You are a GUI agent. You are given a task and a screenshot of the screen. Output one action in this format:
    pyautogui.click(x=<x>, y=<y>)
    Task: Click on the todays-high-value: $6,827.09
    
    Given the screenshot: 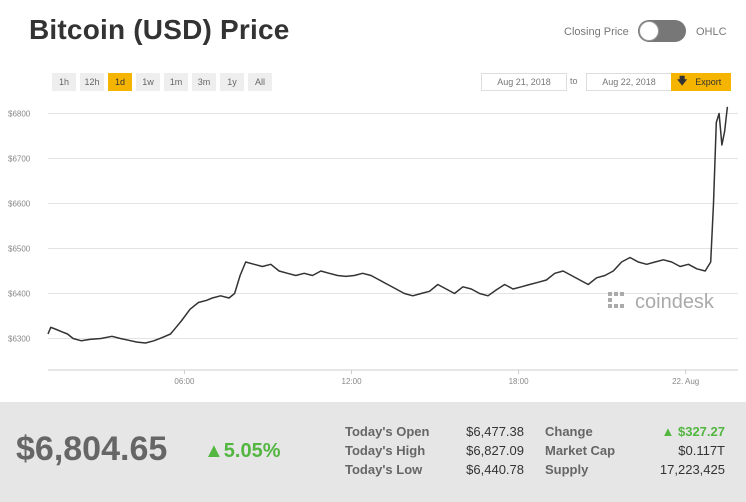 What is the action you would take?
    pyautogui.click(x=495, y=450)
    